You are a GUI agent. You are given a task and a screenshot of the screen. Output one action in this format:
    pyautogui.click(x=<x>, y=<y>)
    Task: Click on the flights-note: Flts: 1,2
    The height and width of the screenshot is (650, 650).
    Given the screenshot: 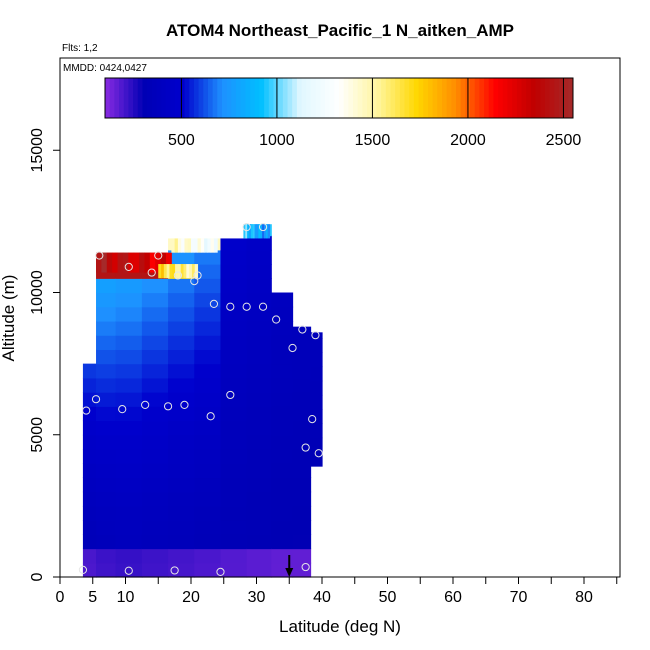 What is the action you would take?
    pyautogui.click(x=80, y=48)
    